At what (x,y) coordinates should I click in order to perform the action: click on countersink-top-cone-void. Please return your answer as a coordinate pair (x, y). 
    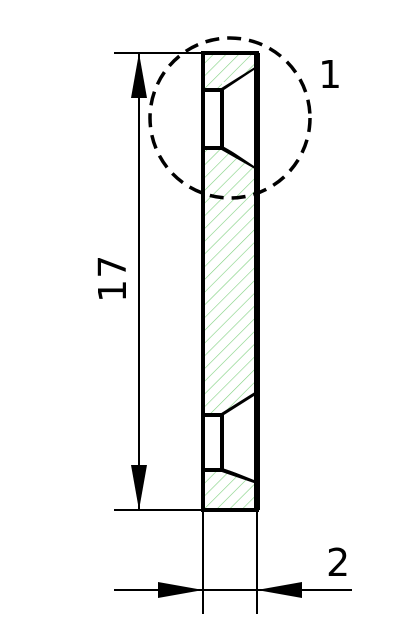
    Looking at the image, I should click on (239, 118).